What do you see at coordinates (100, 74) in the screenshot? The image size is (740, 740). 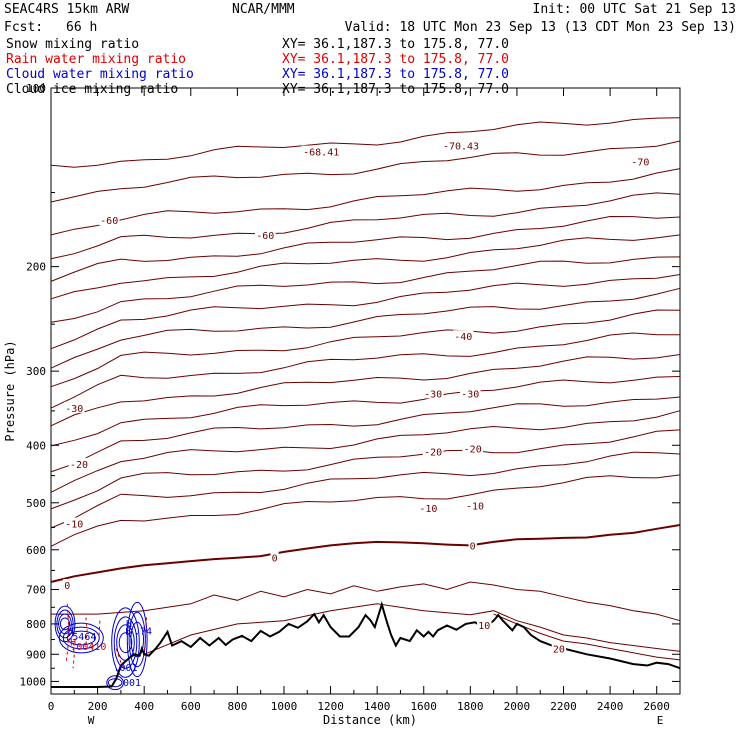 I see `field-name-cloud-water: Cloud water mixing ratio` at bounding box center [100, 74].